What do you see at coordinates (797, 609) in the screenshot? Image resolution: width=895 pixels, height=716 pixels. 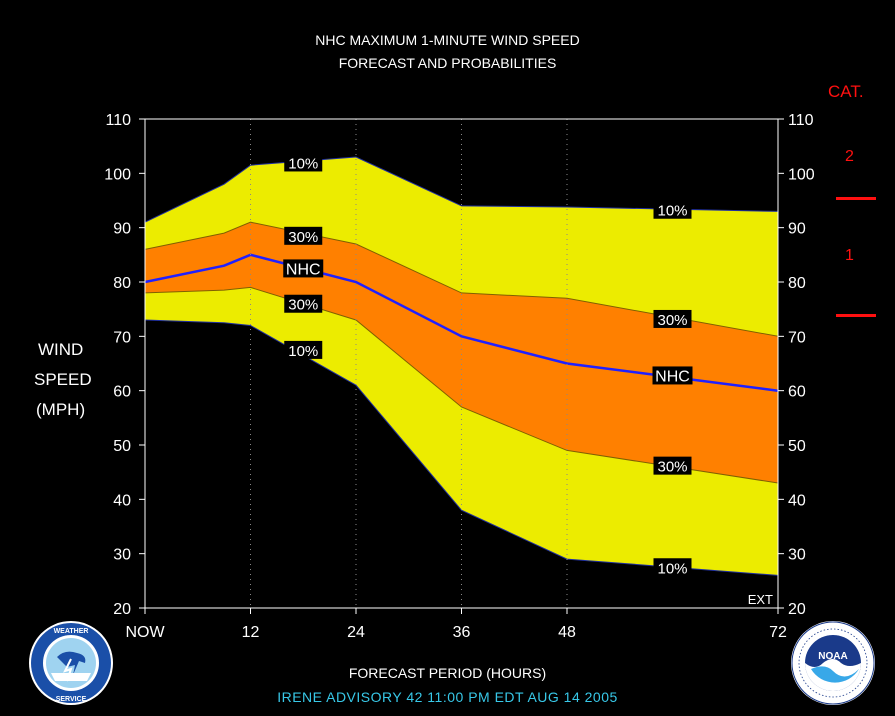 I see `y-tick-label-right-20: 20` at bounding box center [797, 609].